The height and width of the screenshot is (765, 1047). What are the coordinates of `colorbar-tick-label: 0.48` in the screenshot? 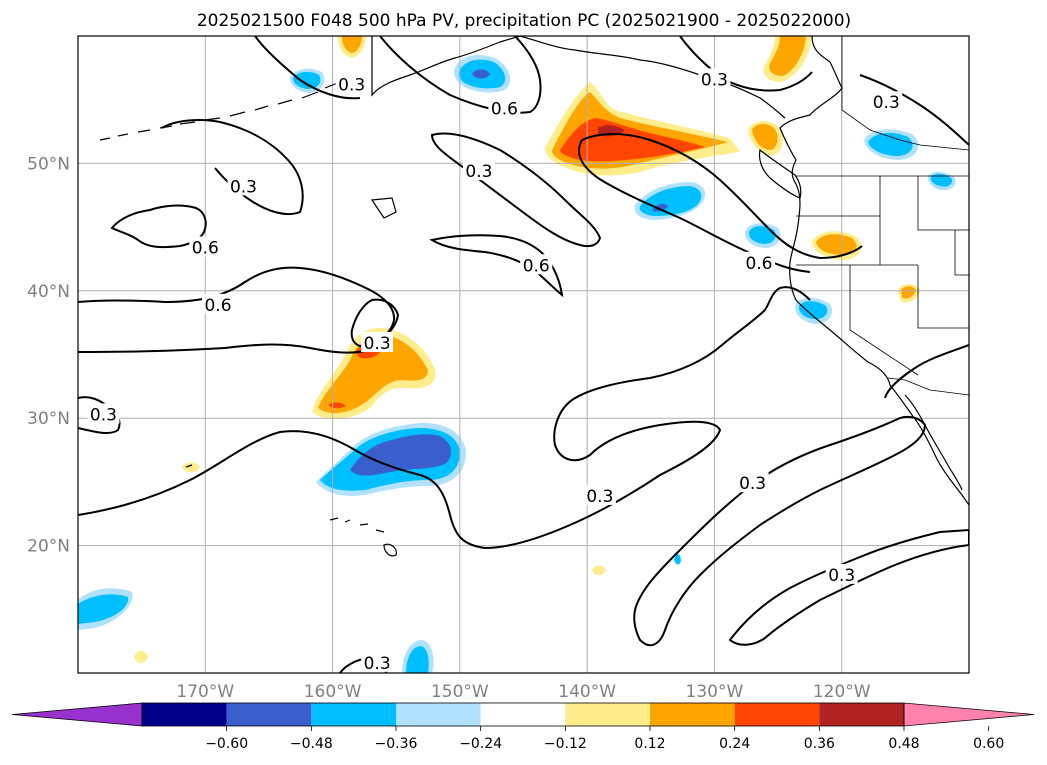 It's located at (903, 744).